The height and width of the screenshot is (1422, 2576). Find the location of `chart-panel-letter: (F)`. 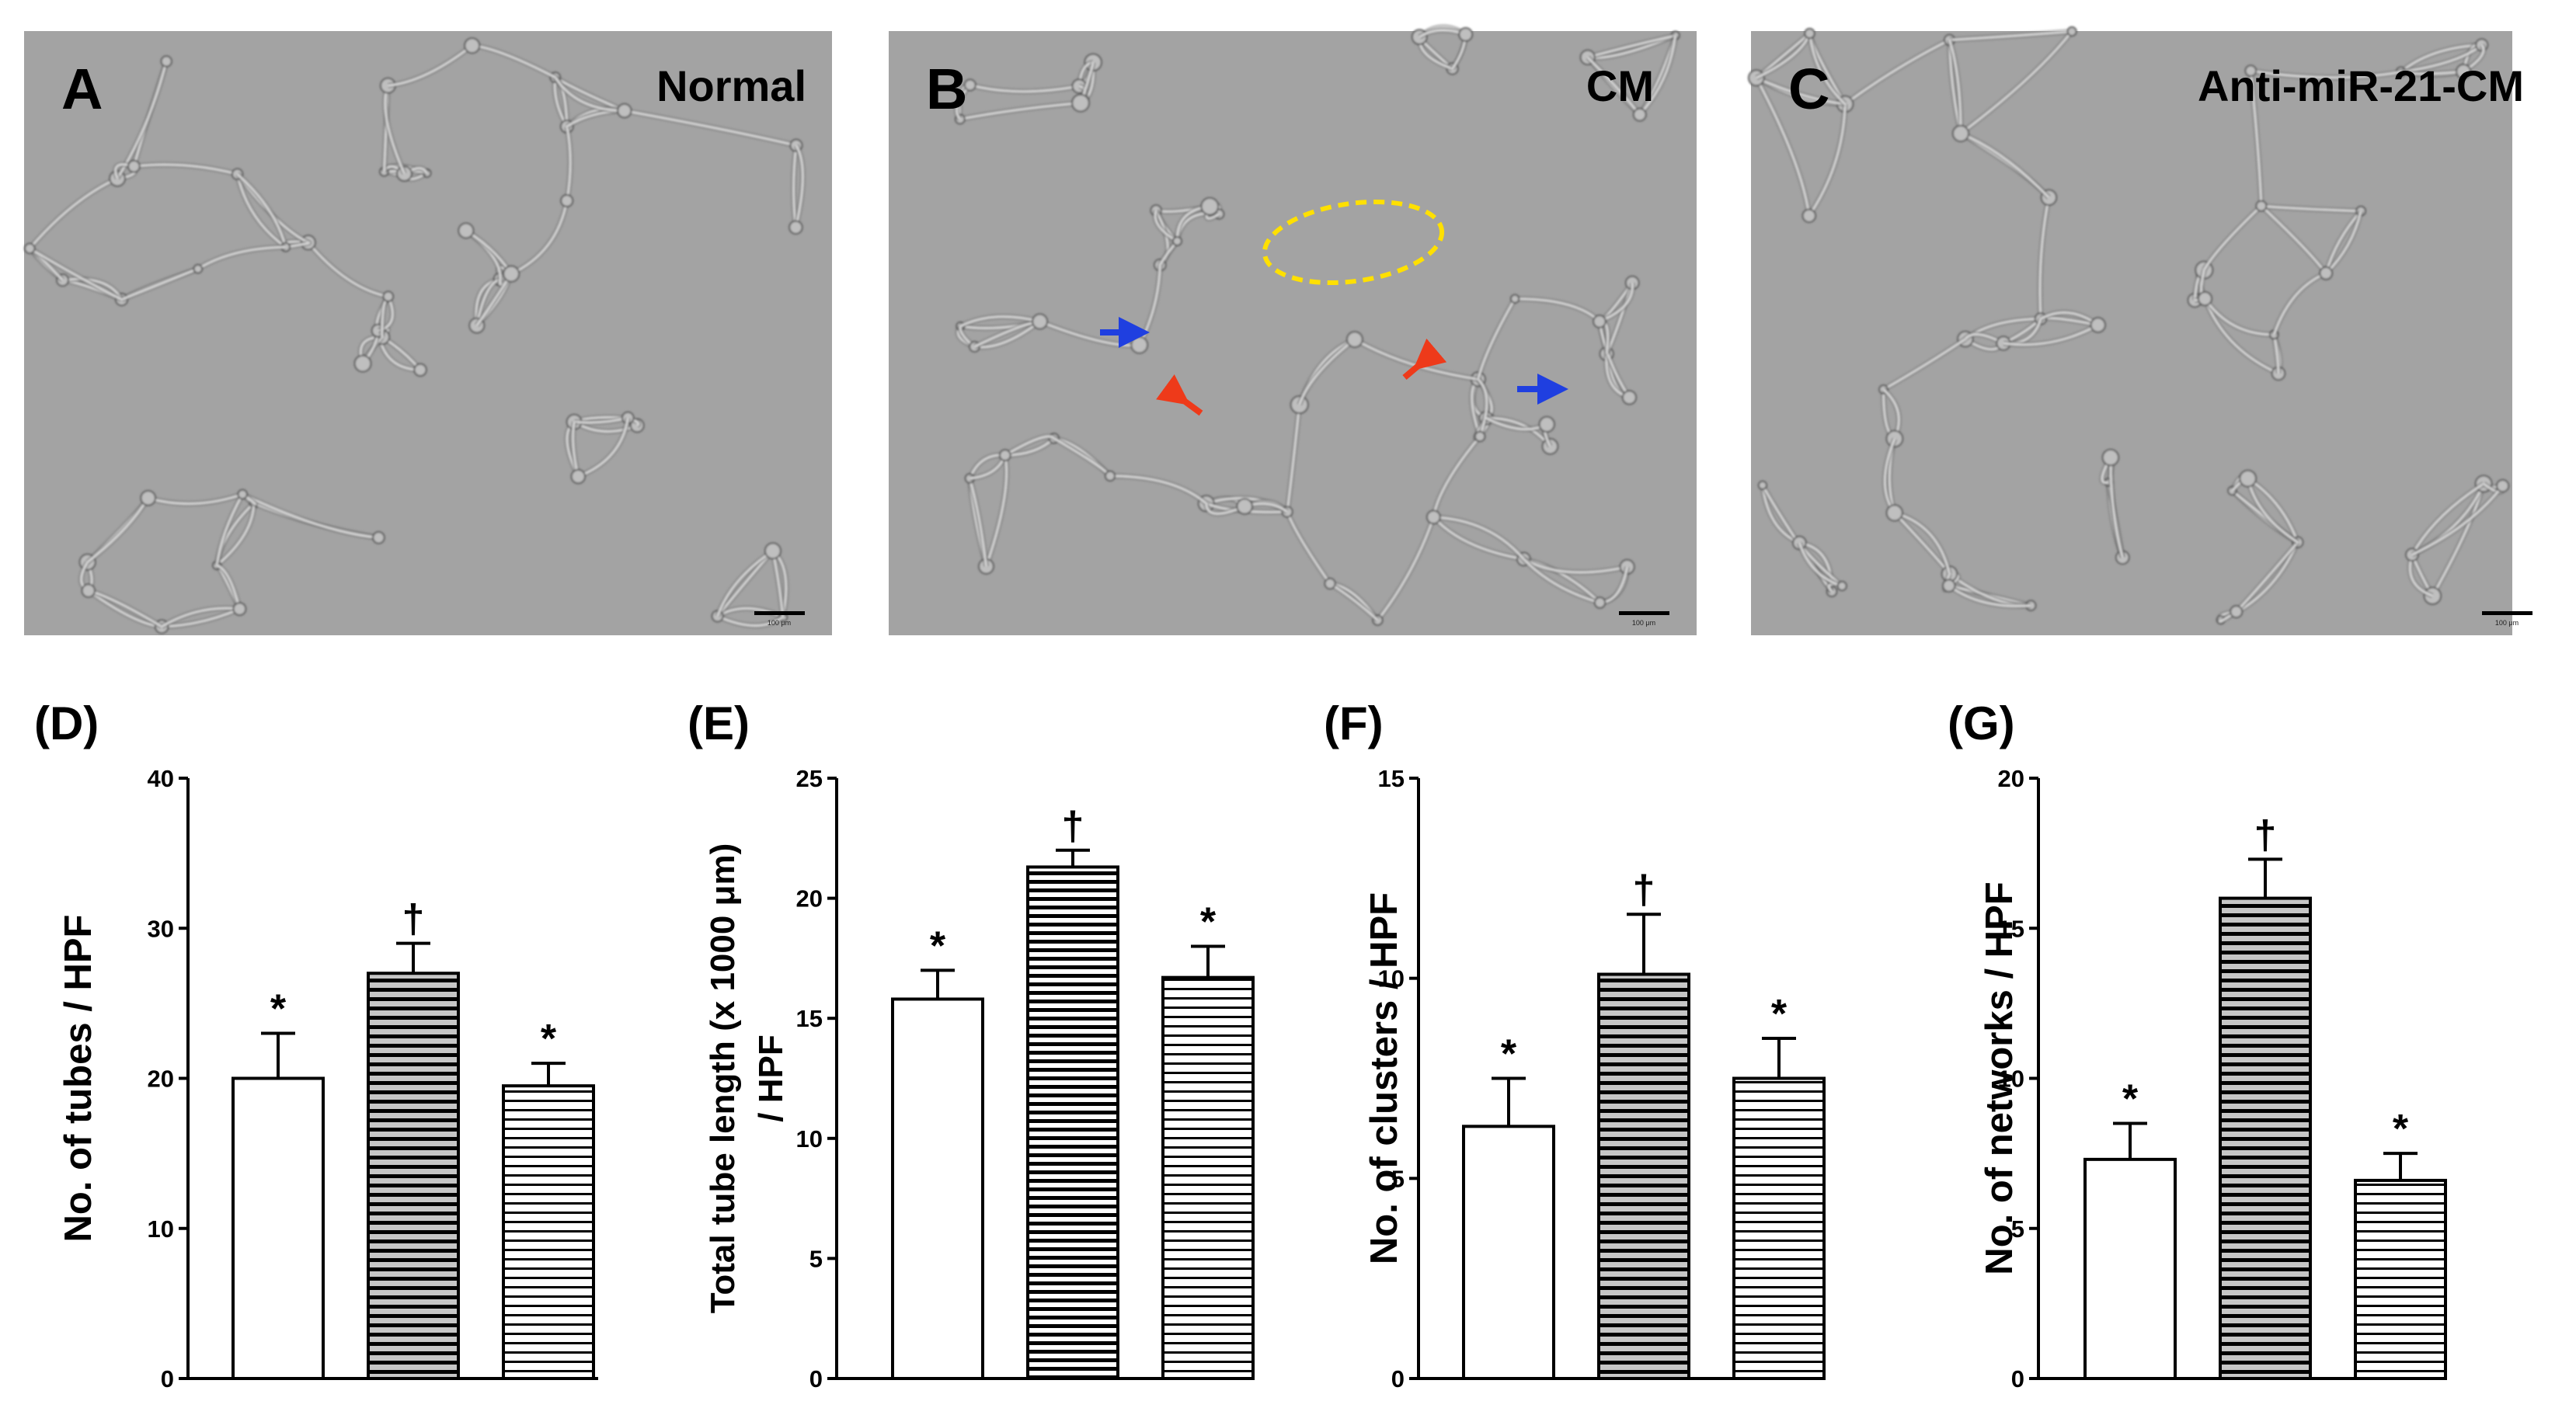

chart-panel-letter: (F) is located at coordinates (1354, 723).